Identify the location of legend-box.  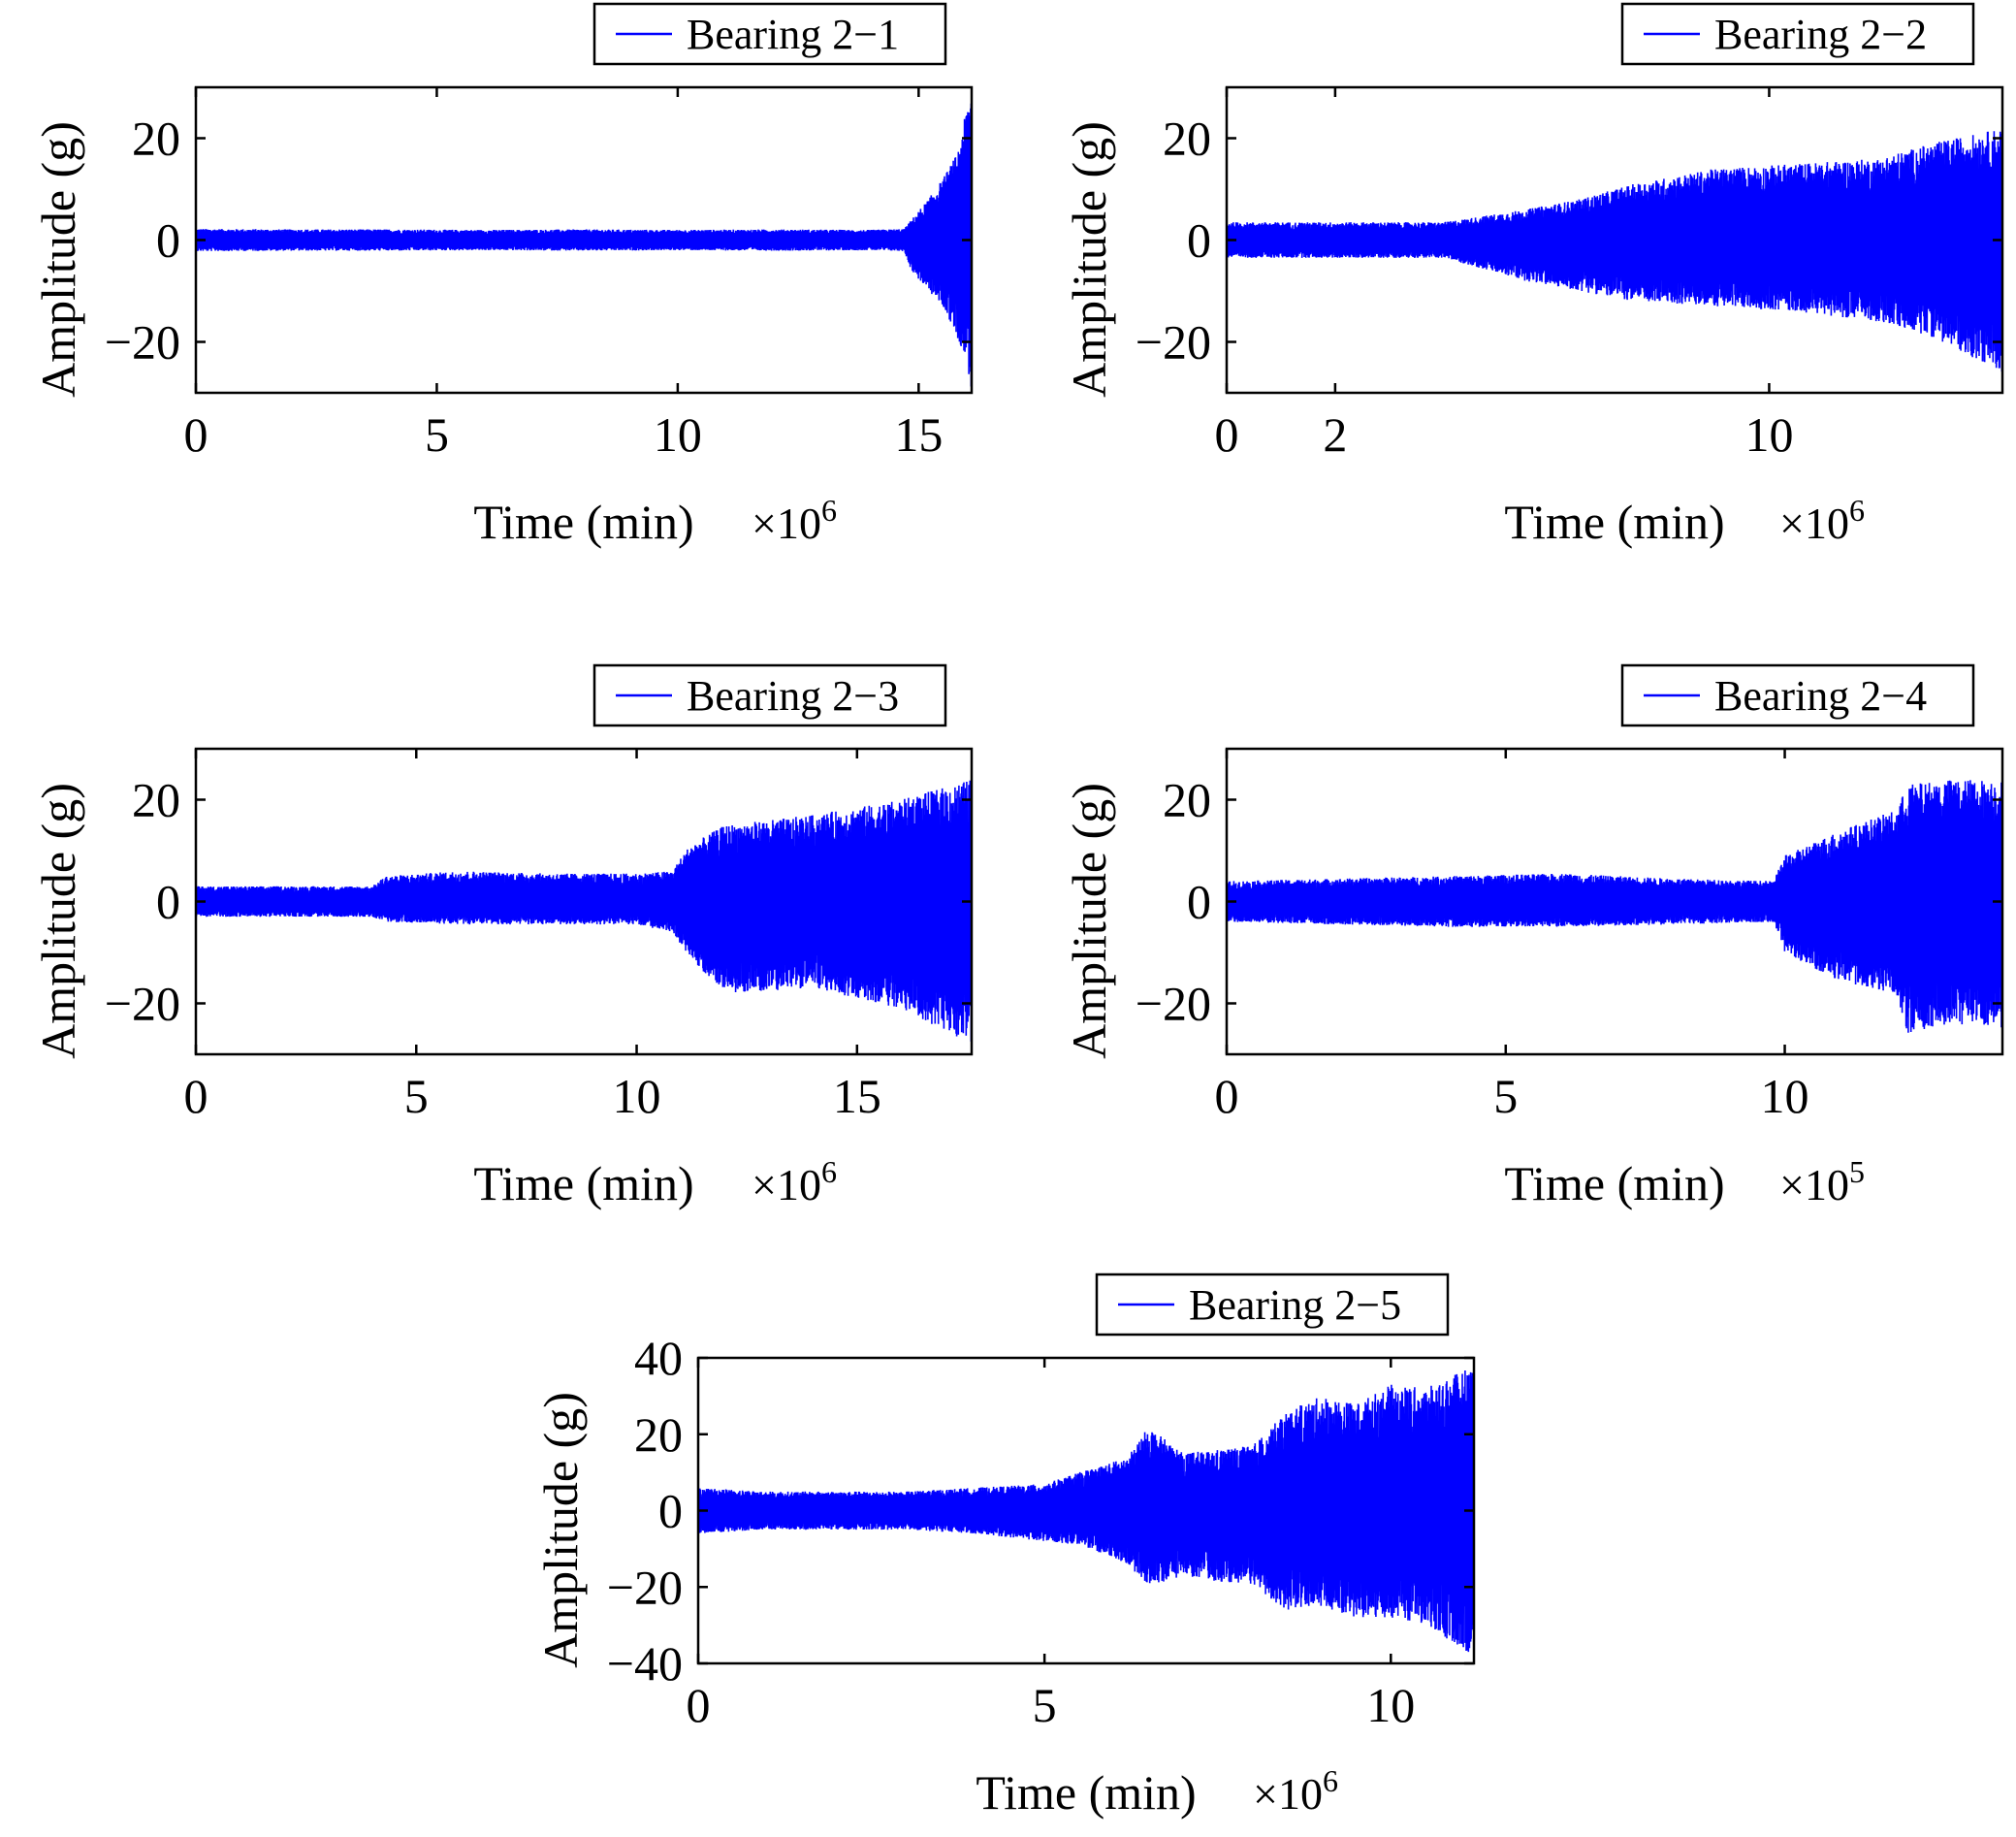
(769, 695).